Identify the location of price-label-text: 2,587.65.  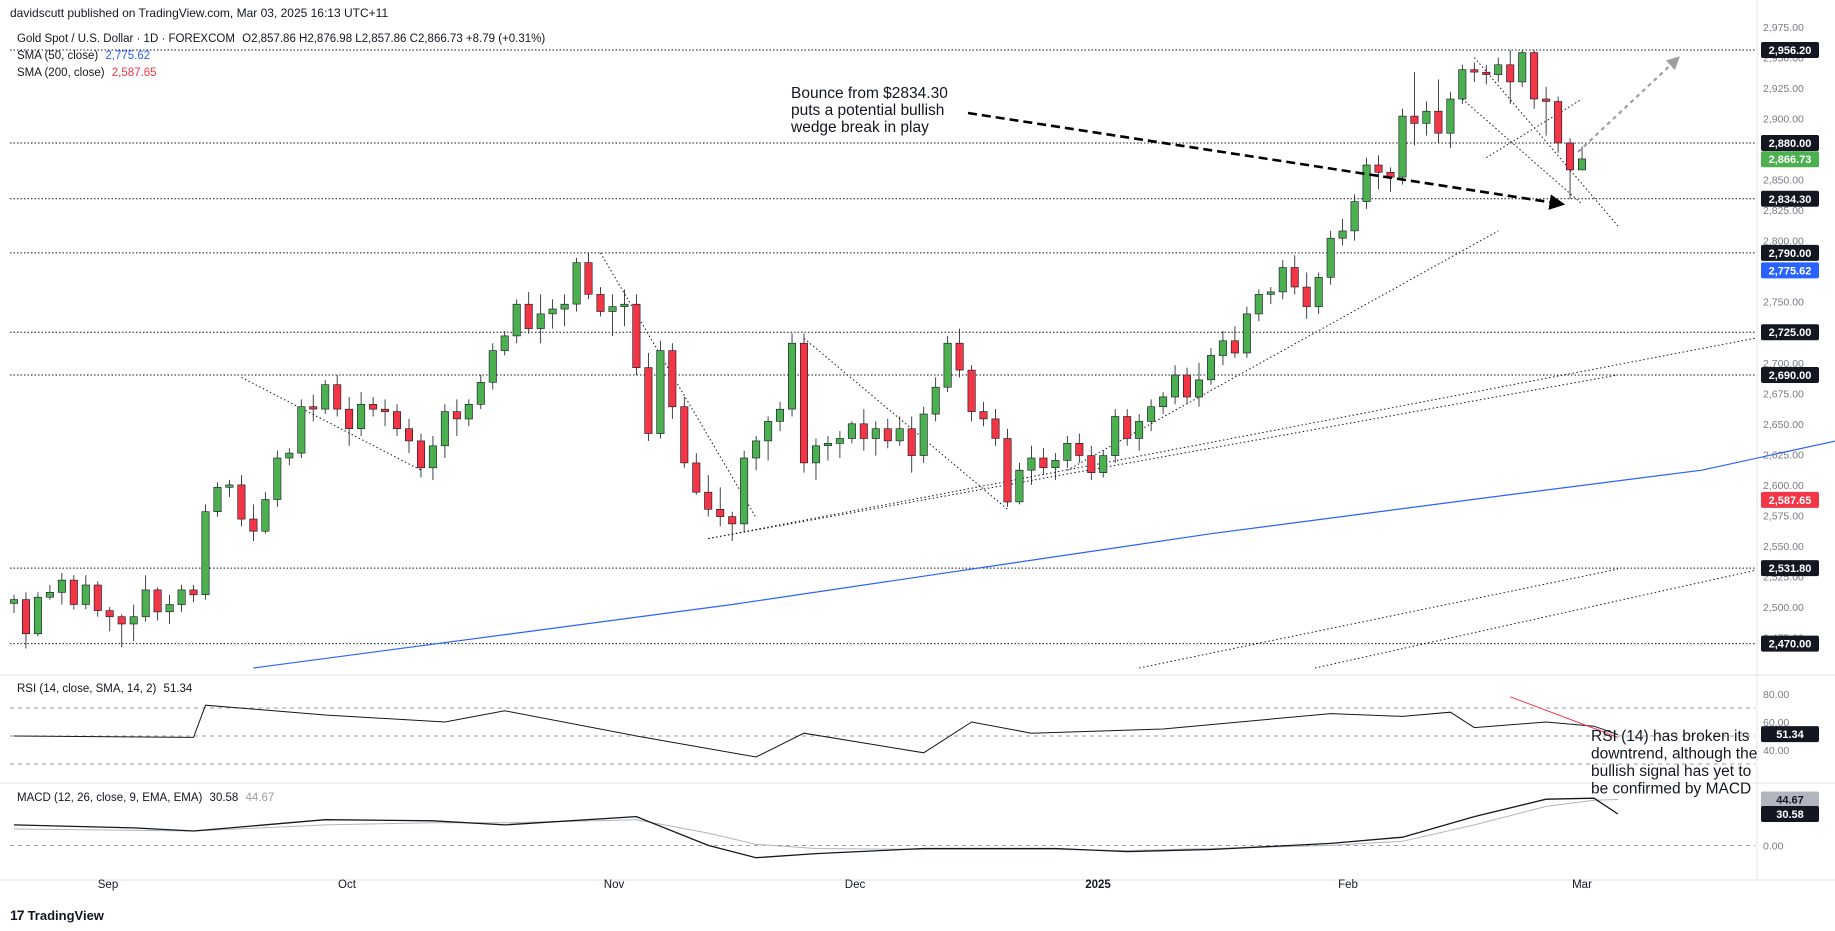
(1790, 501).